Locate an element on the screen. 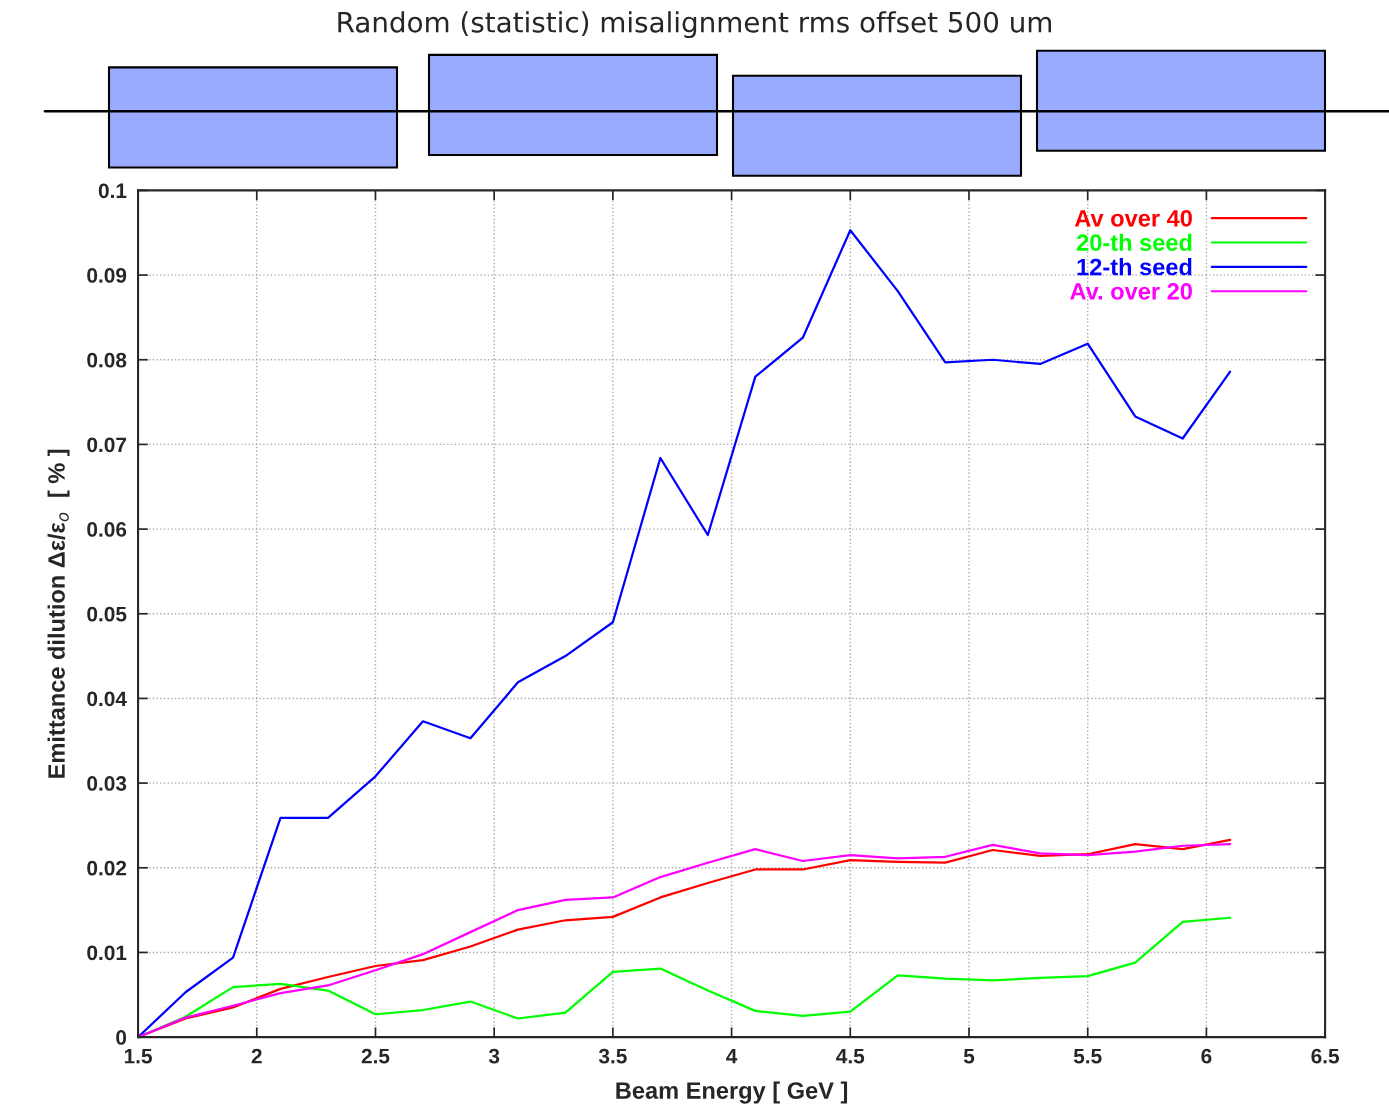  x-tick-label: 5.5 is located at coordinates (1087, 1056).